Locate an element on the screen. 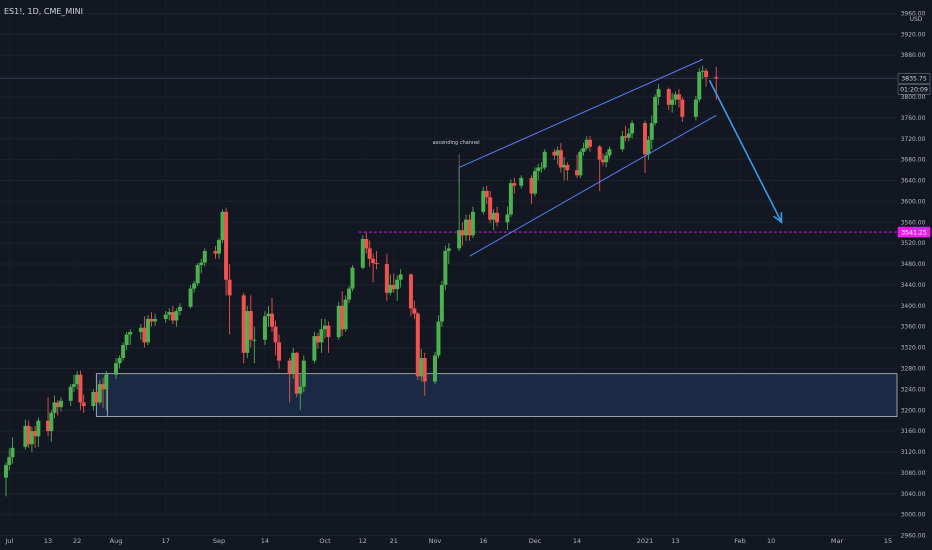 This screenshot has height=550, width=932. time-tick-label: Dec is located at coordinates (535, 541).